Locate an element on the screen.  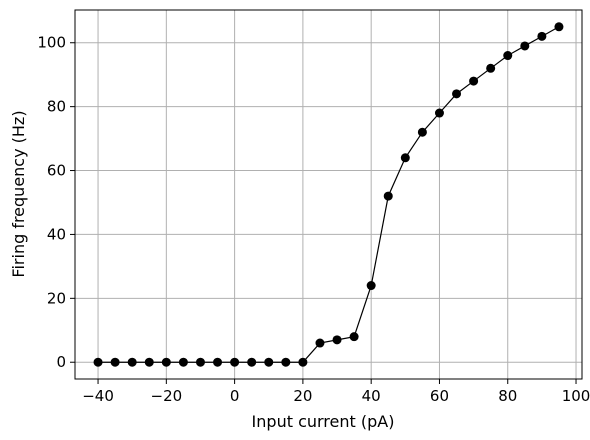
y-tick-label: 60 is located at coordinates (56, 171).